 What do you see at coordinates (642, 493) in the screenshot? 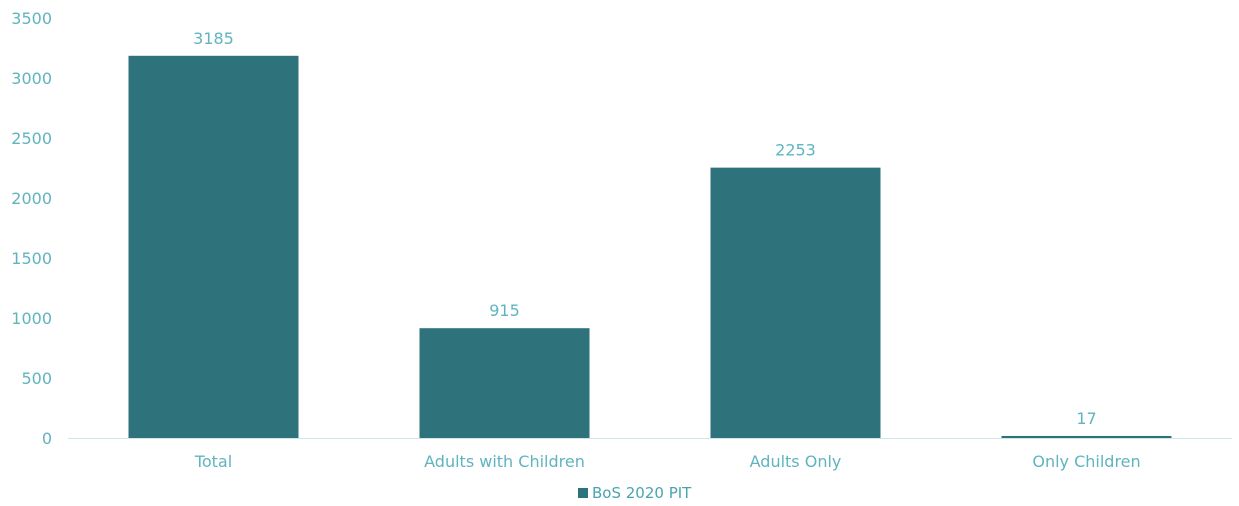
I see `legend-label: BoS 2020 PIT` at bounding box center [642, 493].